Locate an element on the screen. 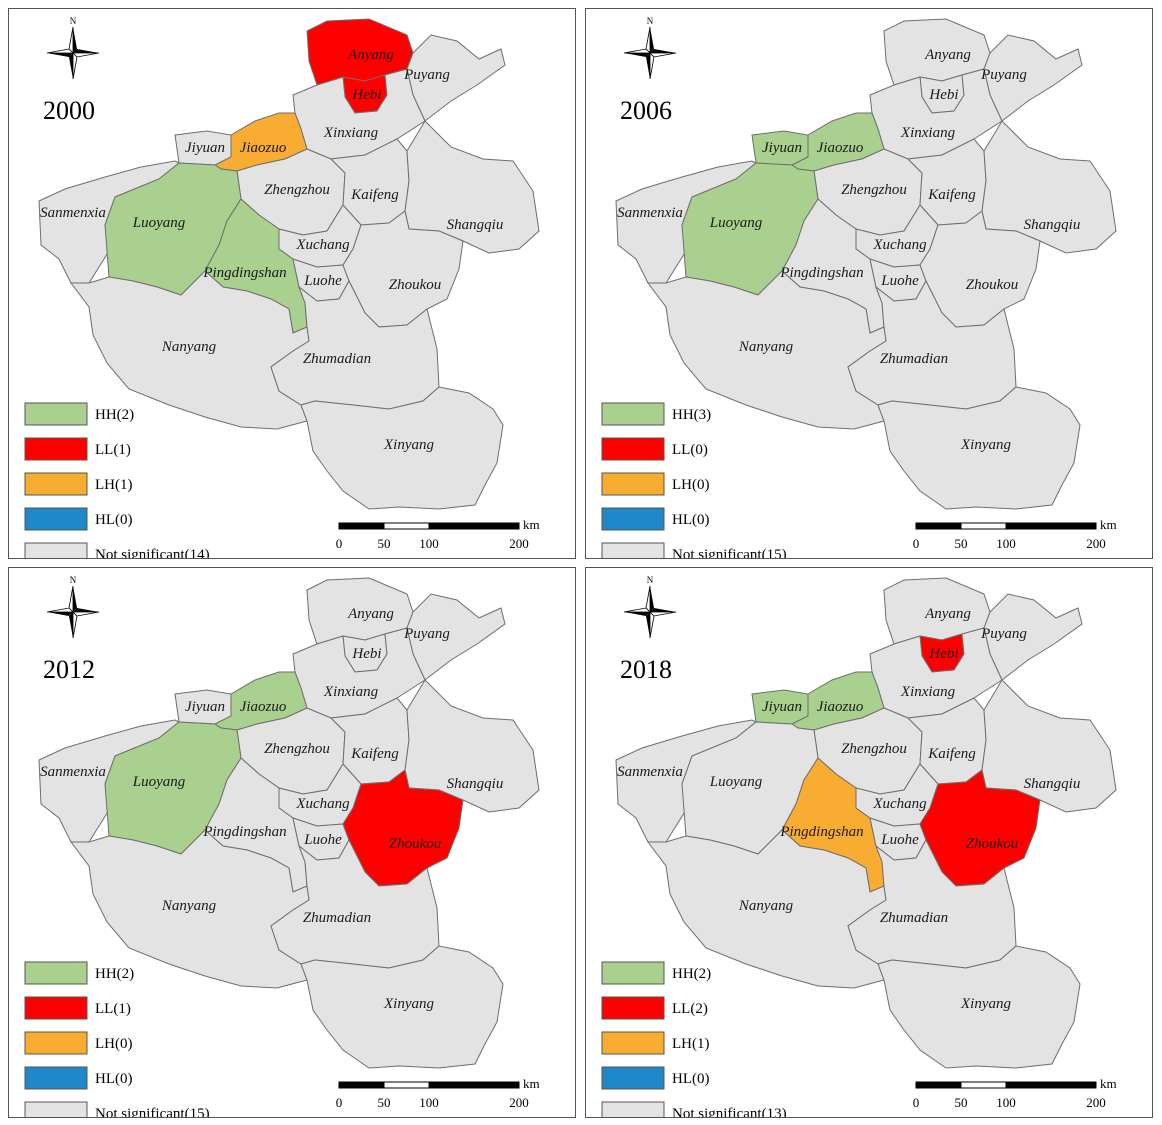 This screenshot has width=1162, height=1125. legend: HH(3) LL(0) LH(0) HL(0) Not significant(15) is located at coordinates (694, 480).